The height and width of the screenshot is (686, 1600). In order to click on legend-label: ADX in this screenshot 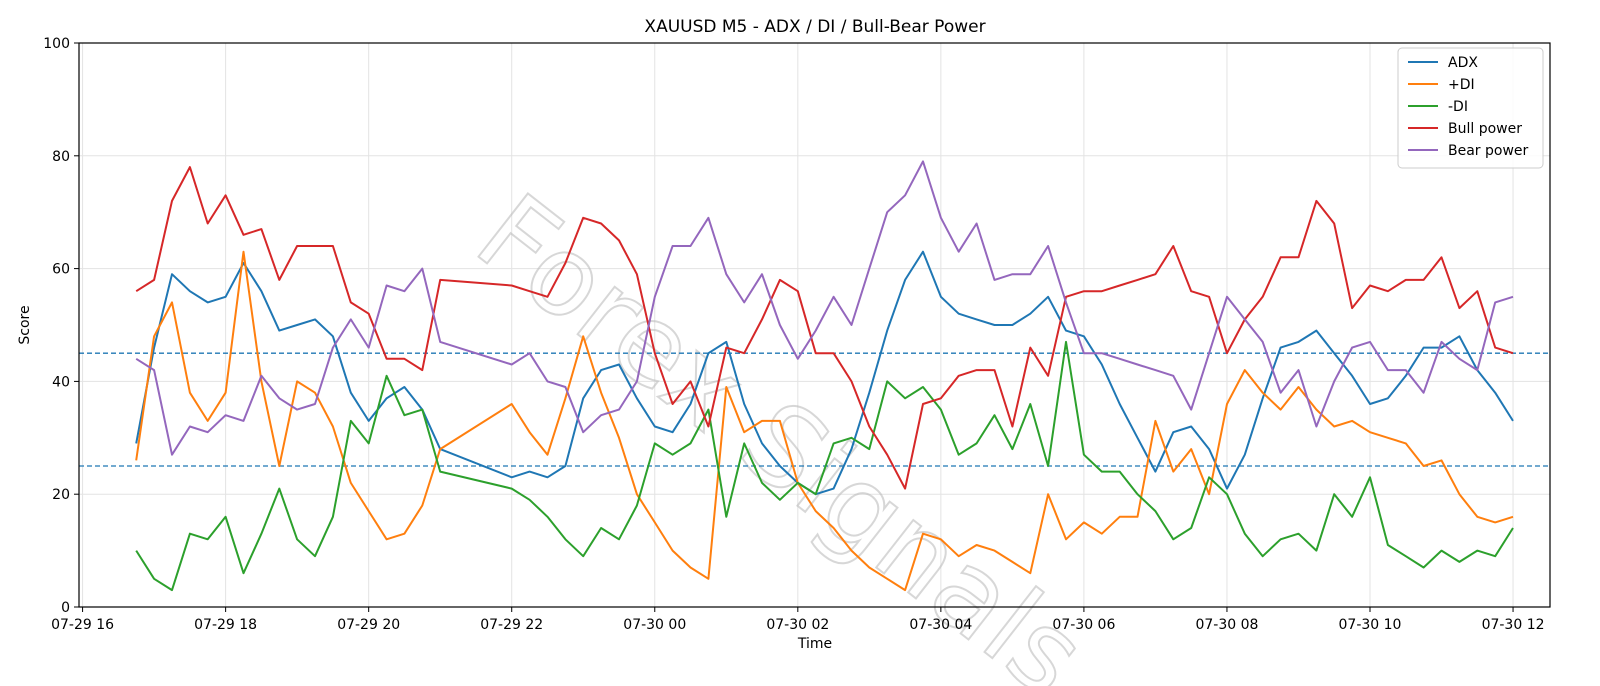, I will do `click(1463, 63)`.